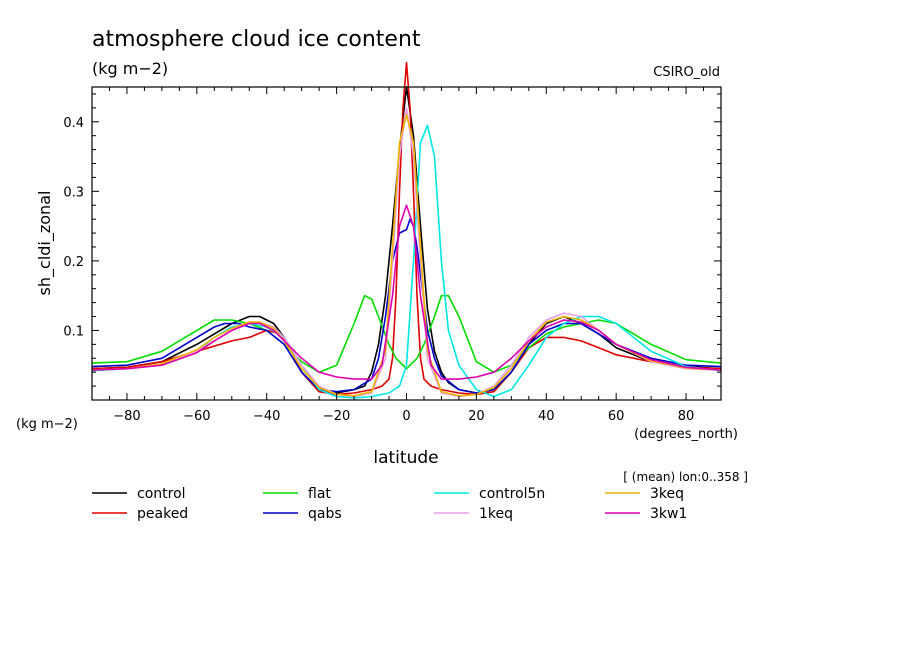  Describe the element at coordinates (302, 514) in the screenshot. I see `legend-item-qabs: qabs` at that location.